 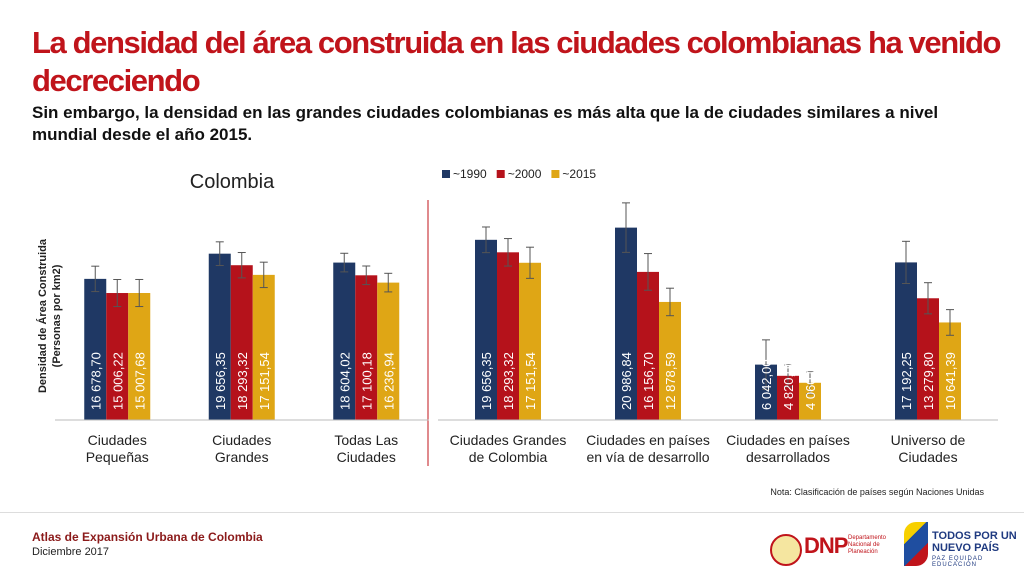 I want to click on y-axis-label: Densidad de Área Construida, so click(x=42, y=315).